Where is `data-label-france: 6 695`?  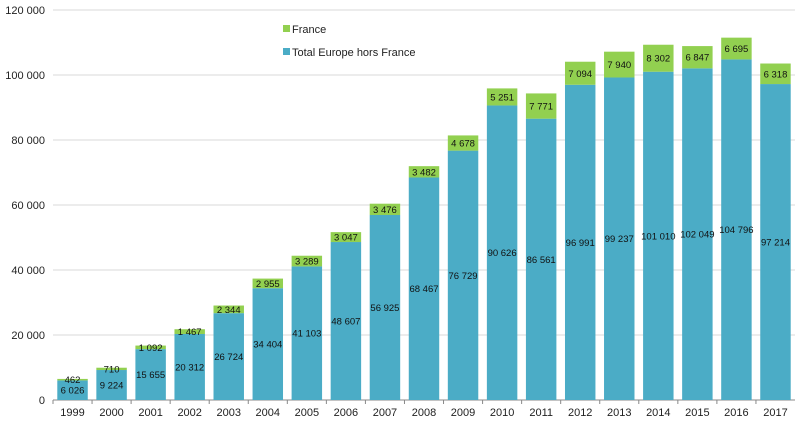 data-label-france: 6 695 is located at coordinates (737, 49).